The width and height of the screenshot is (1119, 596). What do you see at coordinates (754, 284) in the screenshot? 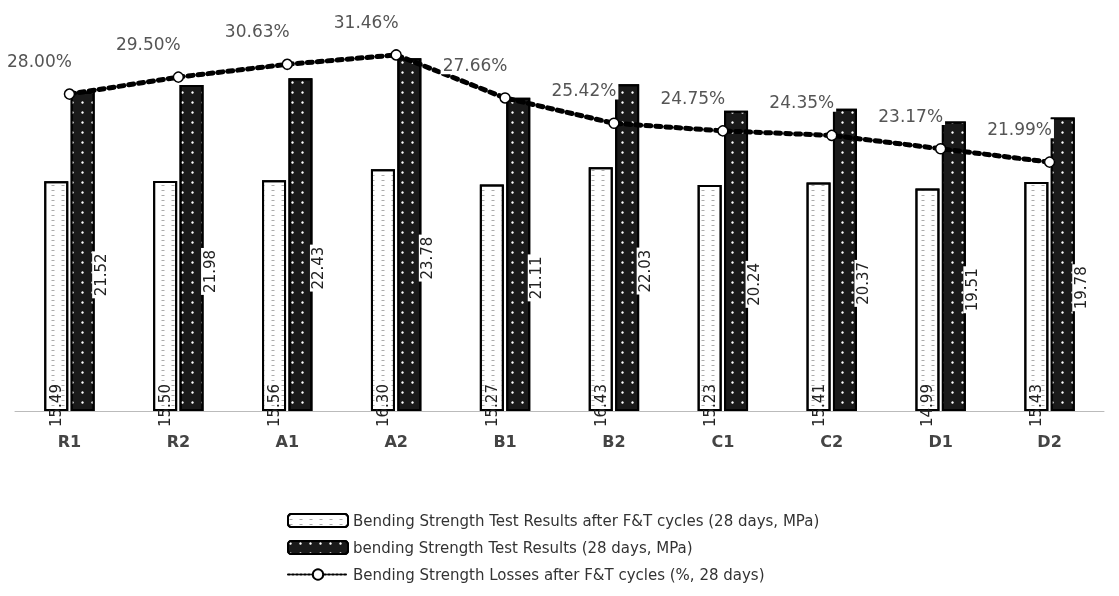
I see `data-label: 20.24` at bounding box center [754, 284].